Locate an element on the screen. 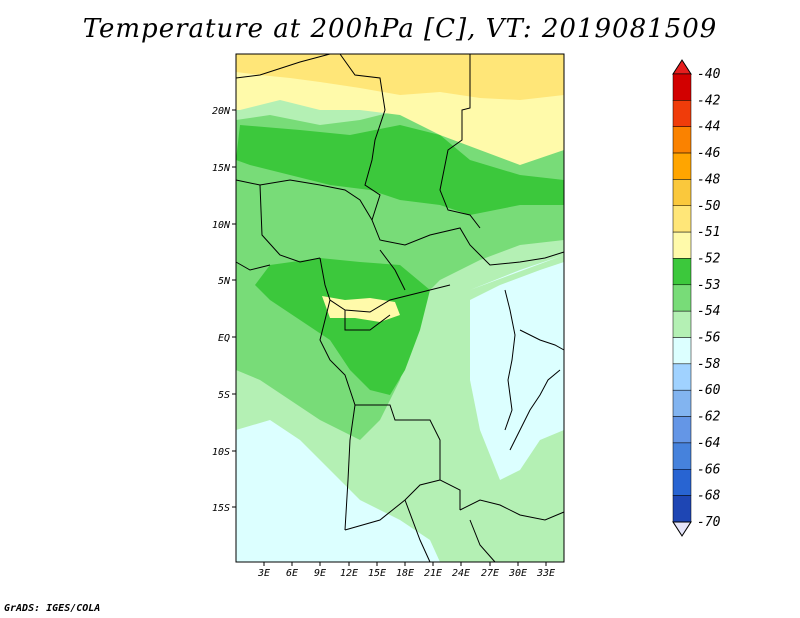  colorbar-label: -50 is located at coordinates (709, 206).